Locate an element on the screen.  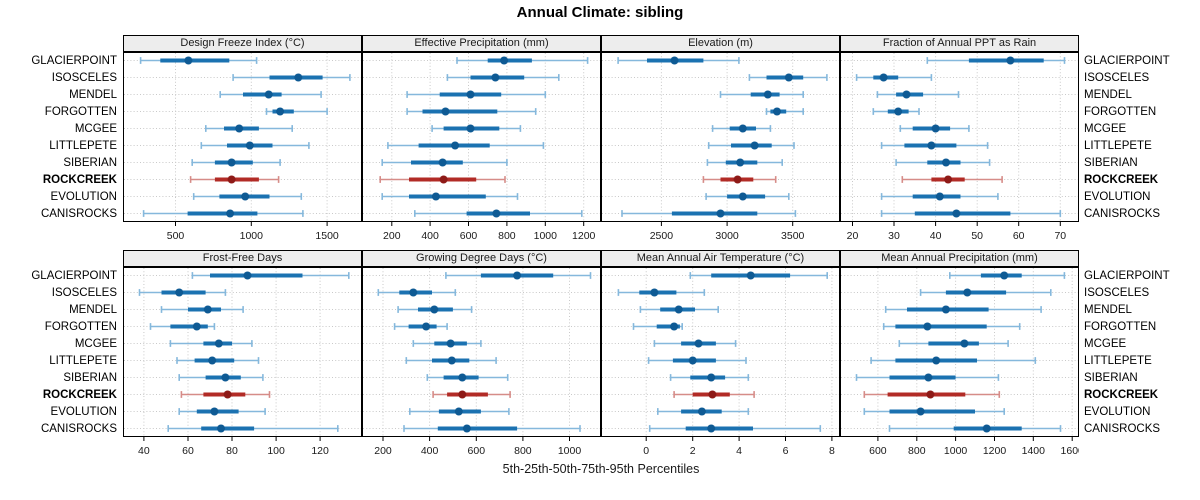
site-label-left-top-evolution: EVOLUTION is located at coordinates (83, 196).